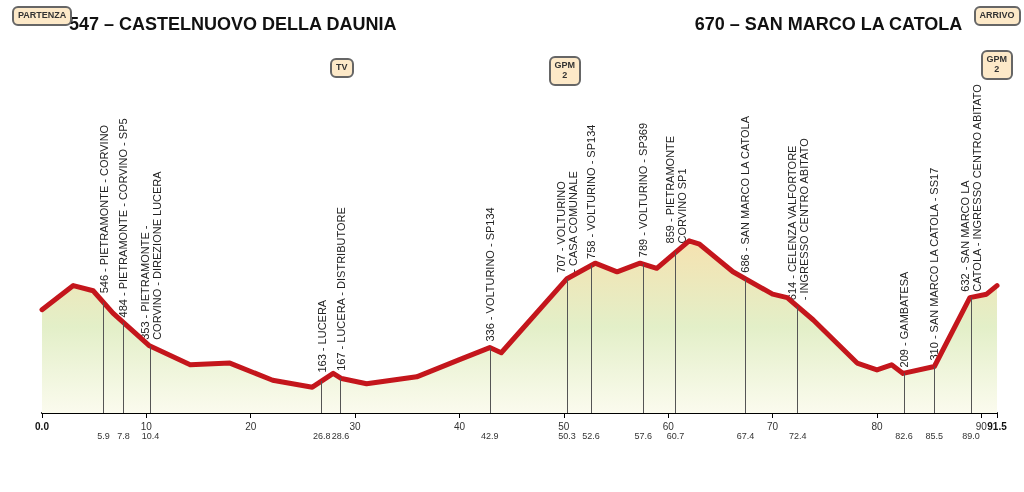 Image resolution: width=1024 pixels, height=492 pixels. I want to click on annotation: 484 - PIETRAMONTE - CORVINO - SP5, so click(123, 218).